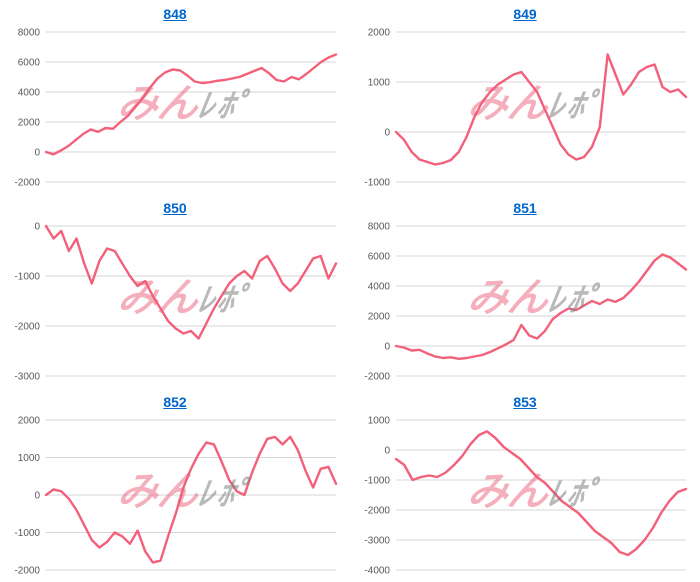  I want to click on chart-title: 850, so click(175, 206).